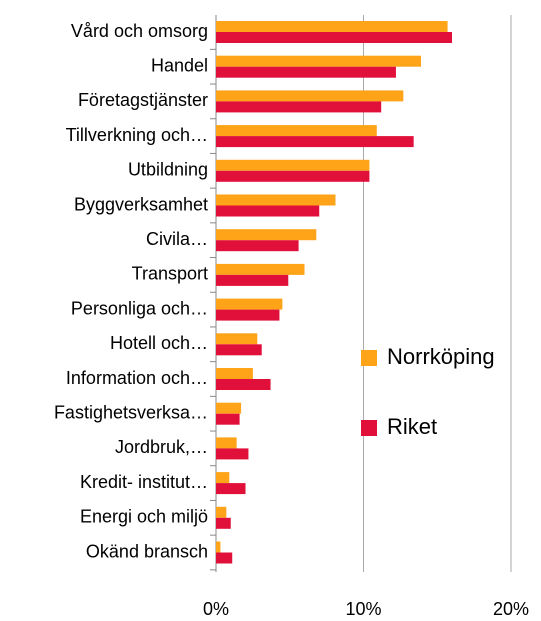 The image size is (541, 621). I want to click on y-tick-label: Byggverksamhet, so click(141, 204).